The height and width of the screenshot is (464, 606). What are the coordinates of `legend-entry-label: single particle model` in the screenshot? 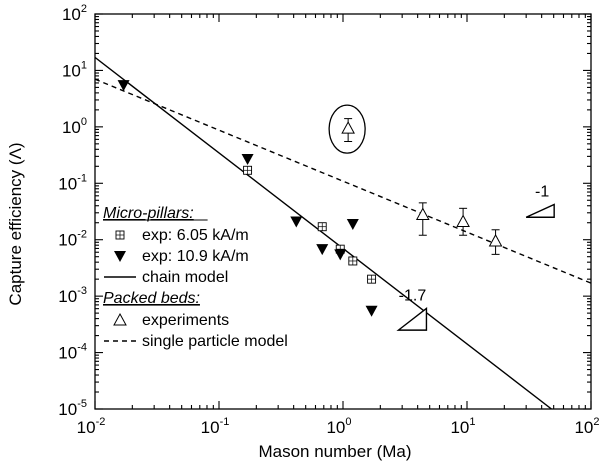 It's located at (215, 341).